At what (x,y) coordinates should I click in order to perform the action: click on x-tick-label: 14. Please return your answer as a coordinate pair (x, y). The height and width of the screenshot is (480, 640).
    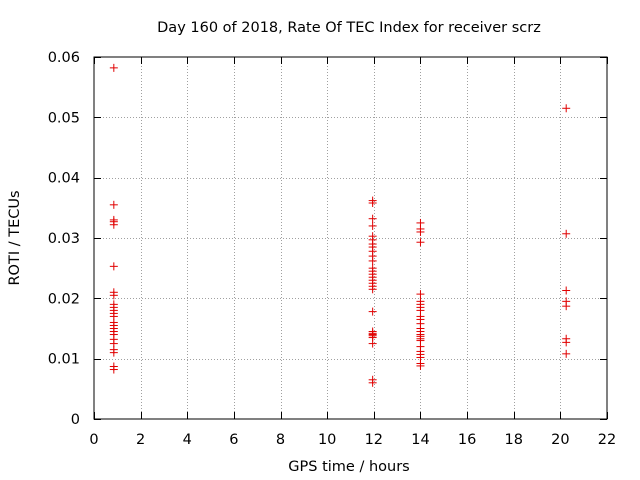
    Looking at the image, I should click on (420, 440).